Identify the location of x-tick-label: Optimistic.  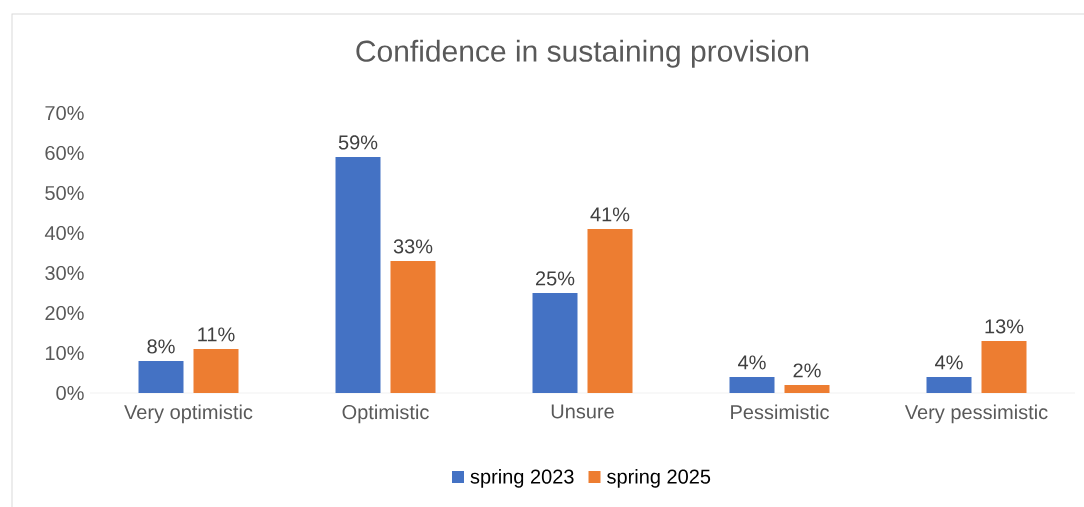
(385, 414).